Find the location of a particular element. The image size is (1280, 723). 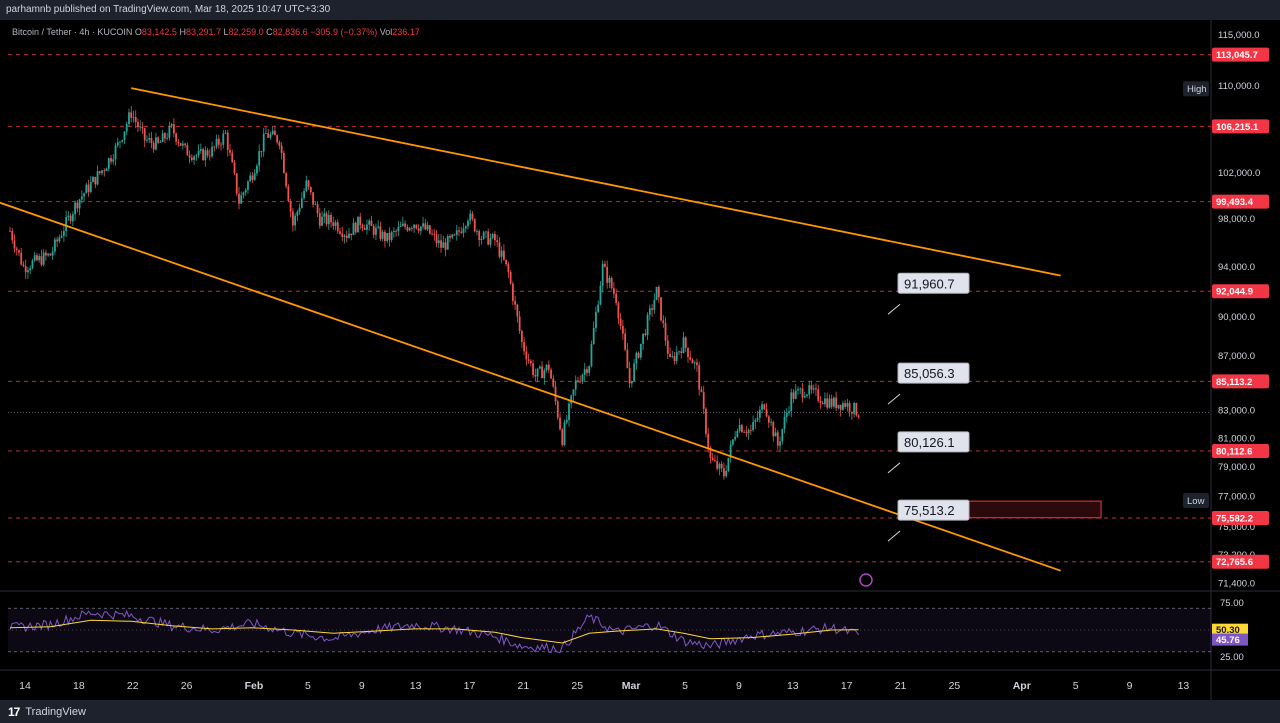

tradingview-footer: 17 TradingView is located at coordinates (640, 711).